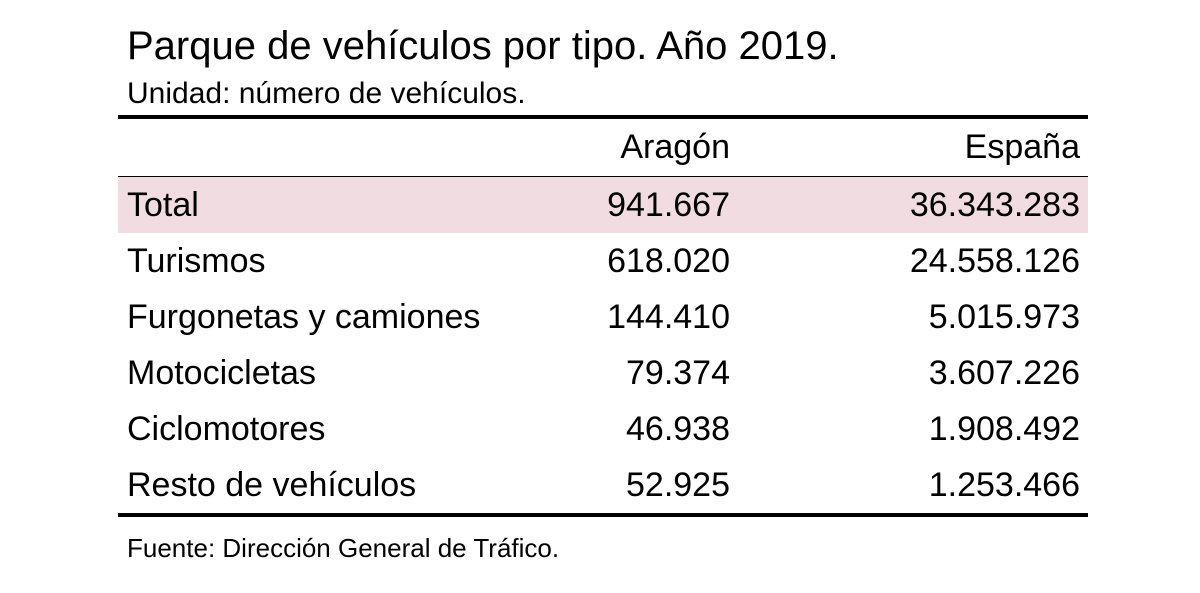 The height and width of the screenshot is (593, 1200). What do you see at coordinates (603, 261) in the screenshot?
I see `table-row: Turismos 618.020 24.558.126` at bounding box center [603, 261].